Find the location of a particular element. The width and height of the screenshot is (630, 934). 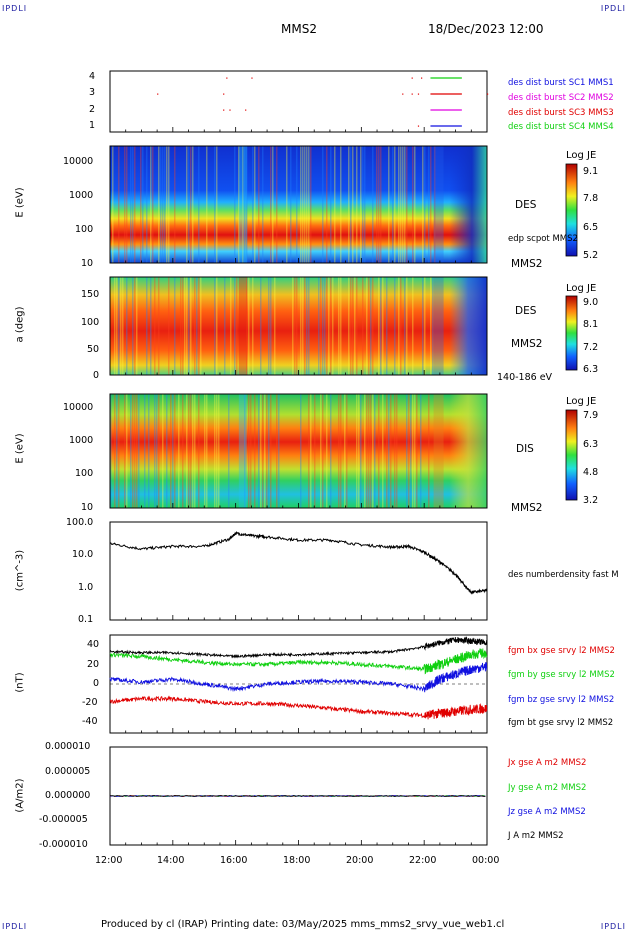

b-ytick-m20: -20 is located at coordinates (90, 702).